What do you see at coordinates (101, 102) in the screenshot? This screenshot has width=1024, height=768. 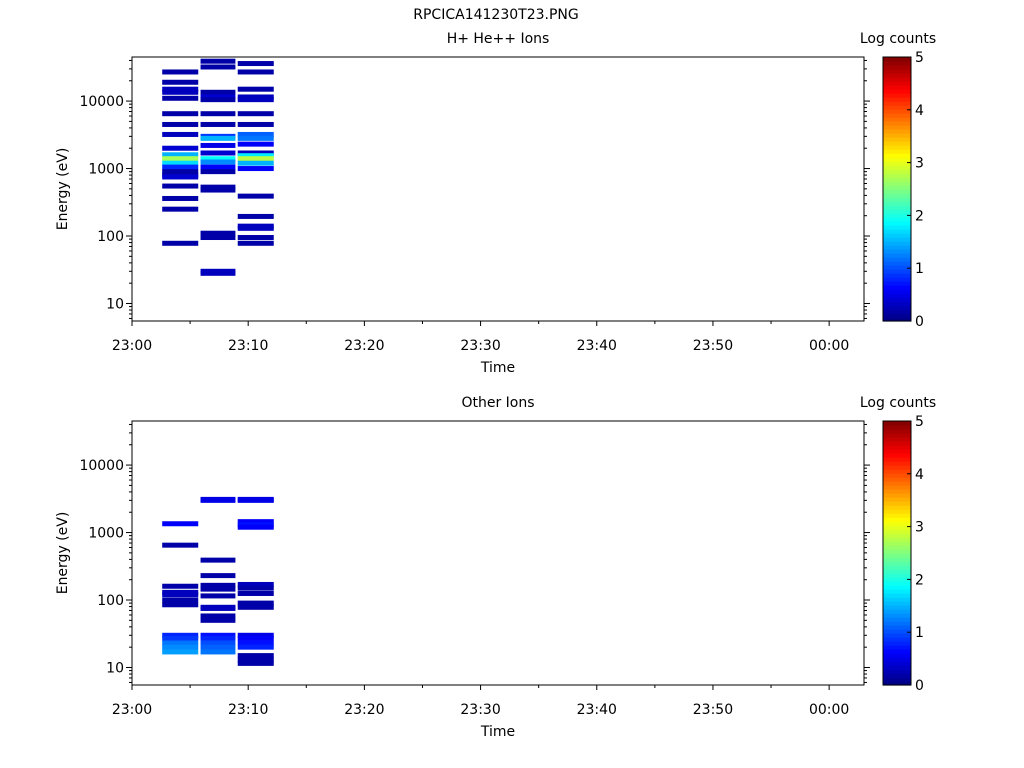 I see `y-tick-label: 10000` at bounding box center [101, 102].